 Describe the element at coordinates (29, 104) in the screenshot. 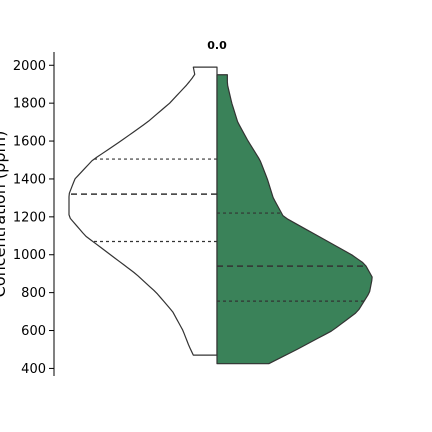

I see `y-tick-label: 1800` at that location.